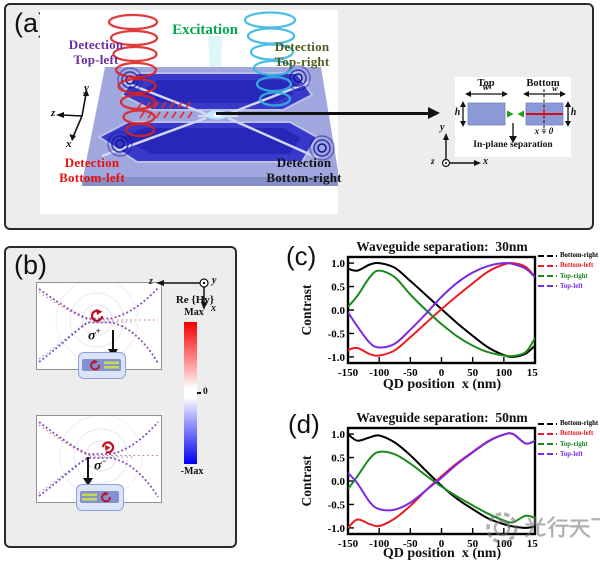  I want to click on panel-d-label: (d), so click(304, 424).